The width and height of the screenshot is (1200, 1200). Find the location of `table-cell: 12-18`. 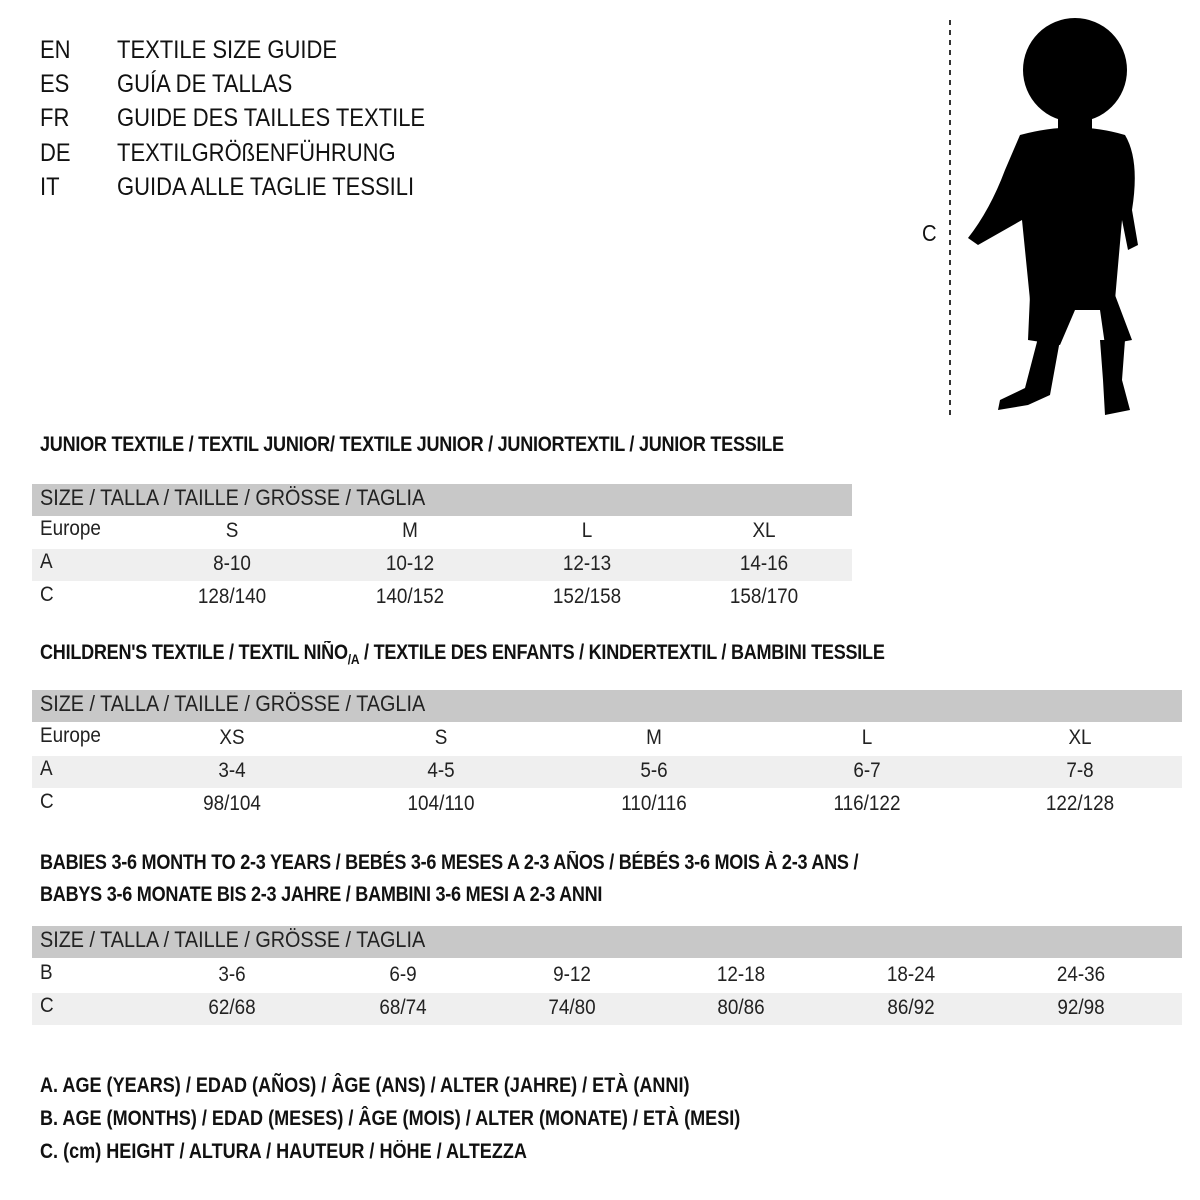

table-cell: 12-18 is located at coordinates (741, 974).